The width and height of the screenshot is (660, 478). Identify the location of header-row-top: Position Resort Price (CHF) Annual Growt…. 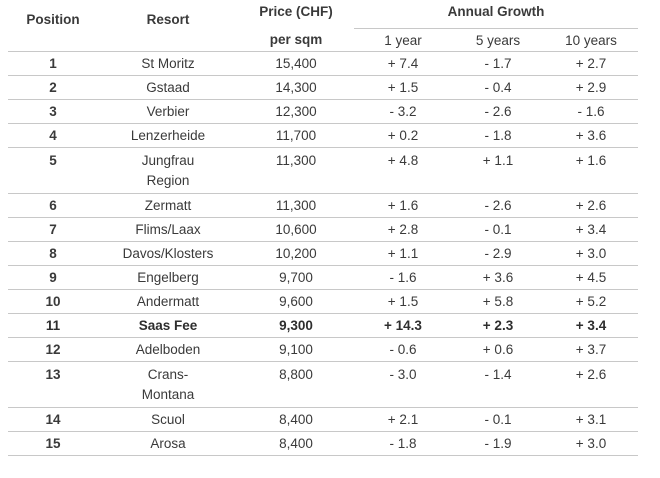
(323, 14).